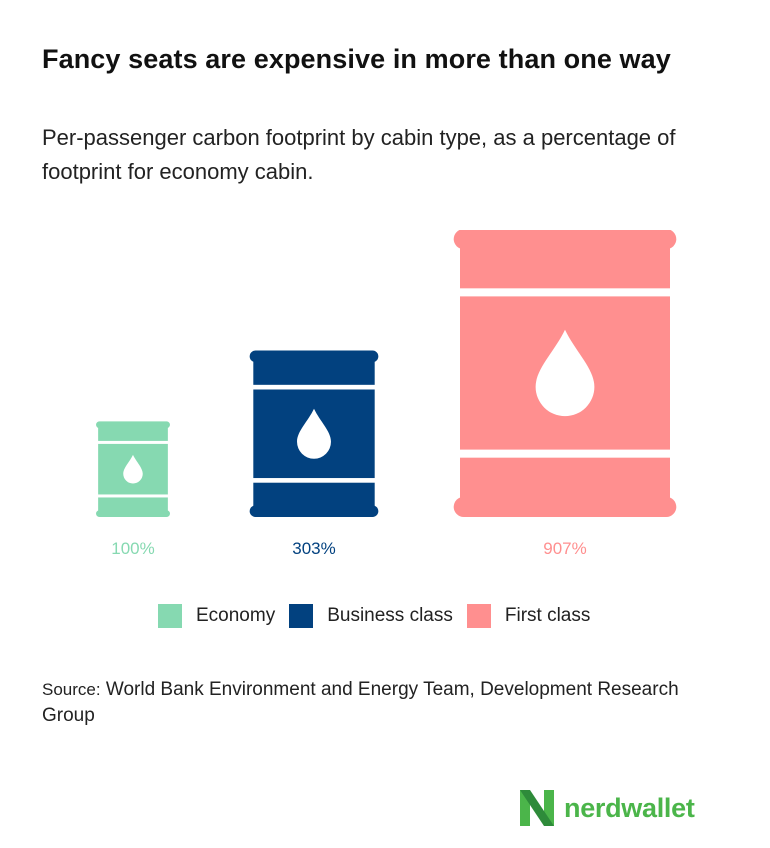 Image resolution: width=770 pixels, height=848 pixels. I want to click on nerdwallet-logo: nerdwallet, so click(607, 808).